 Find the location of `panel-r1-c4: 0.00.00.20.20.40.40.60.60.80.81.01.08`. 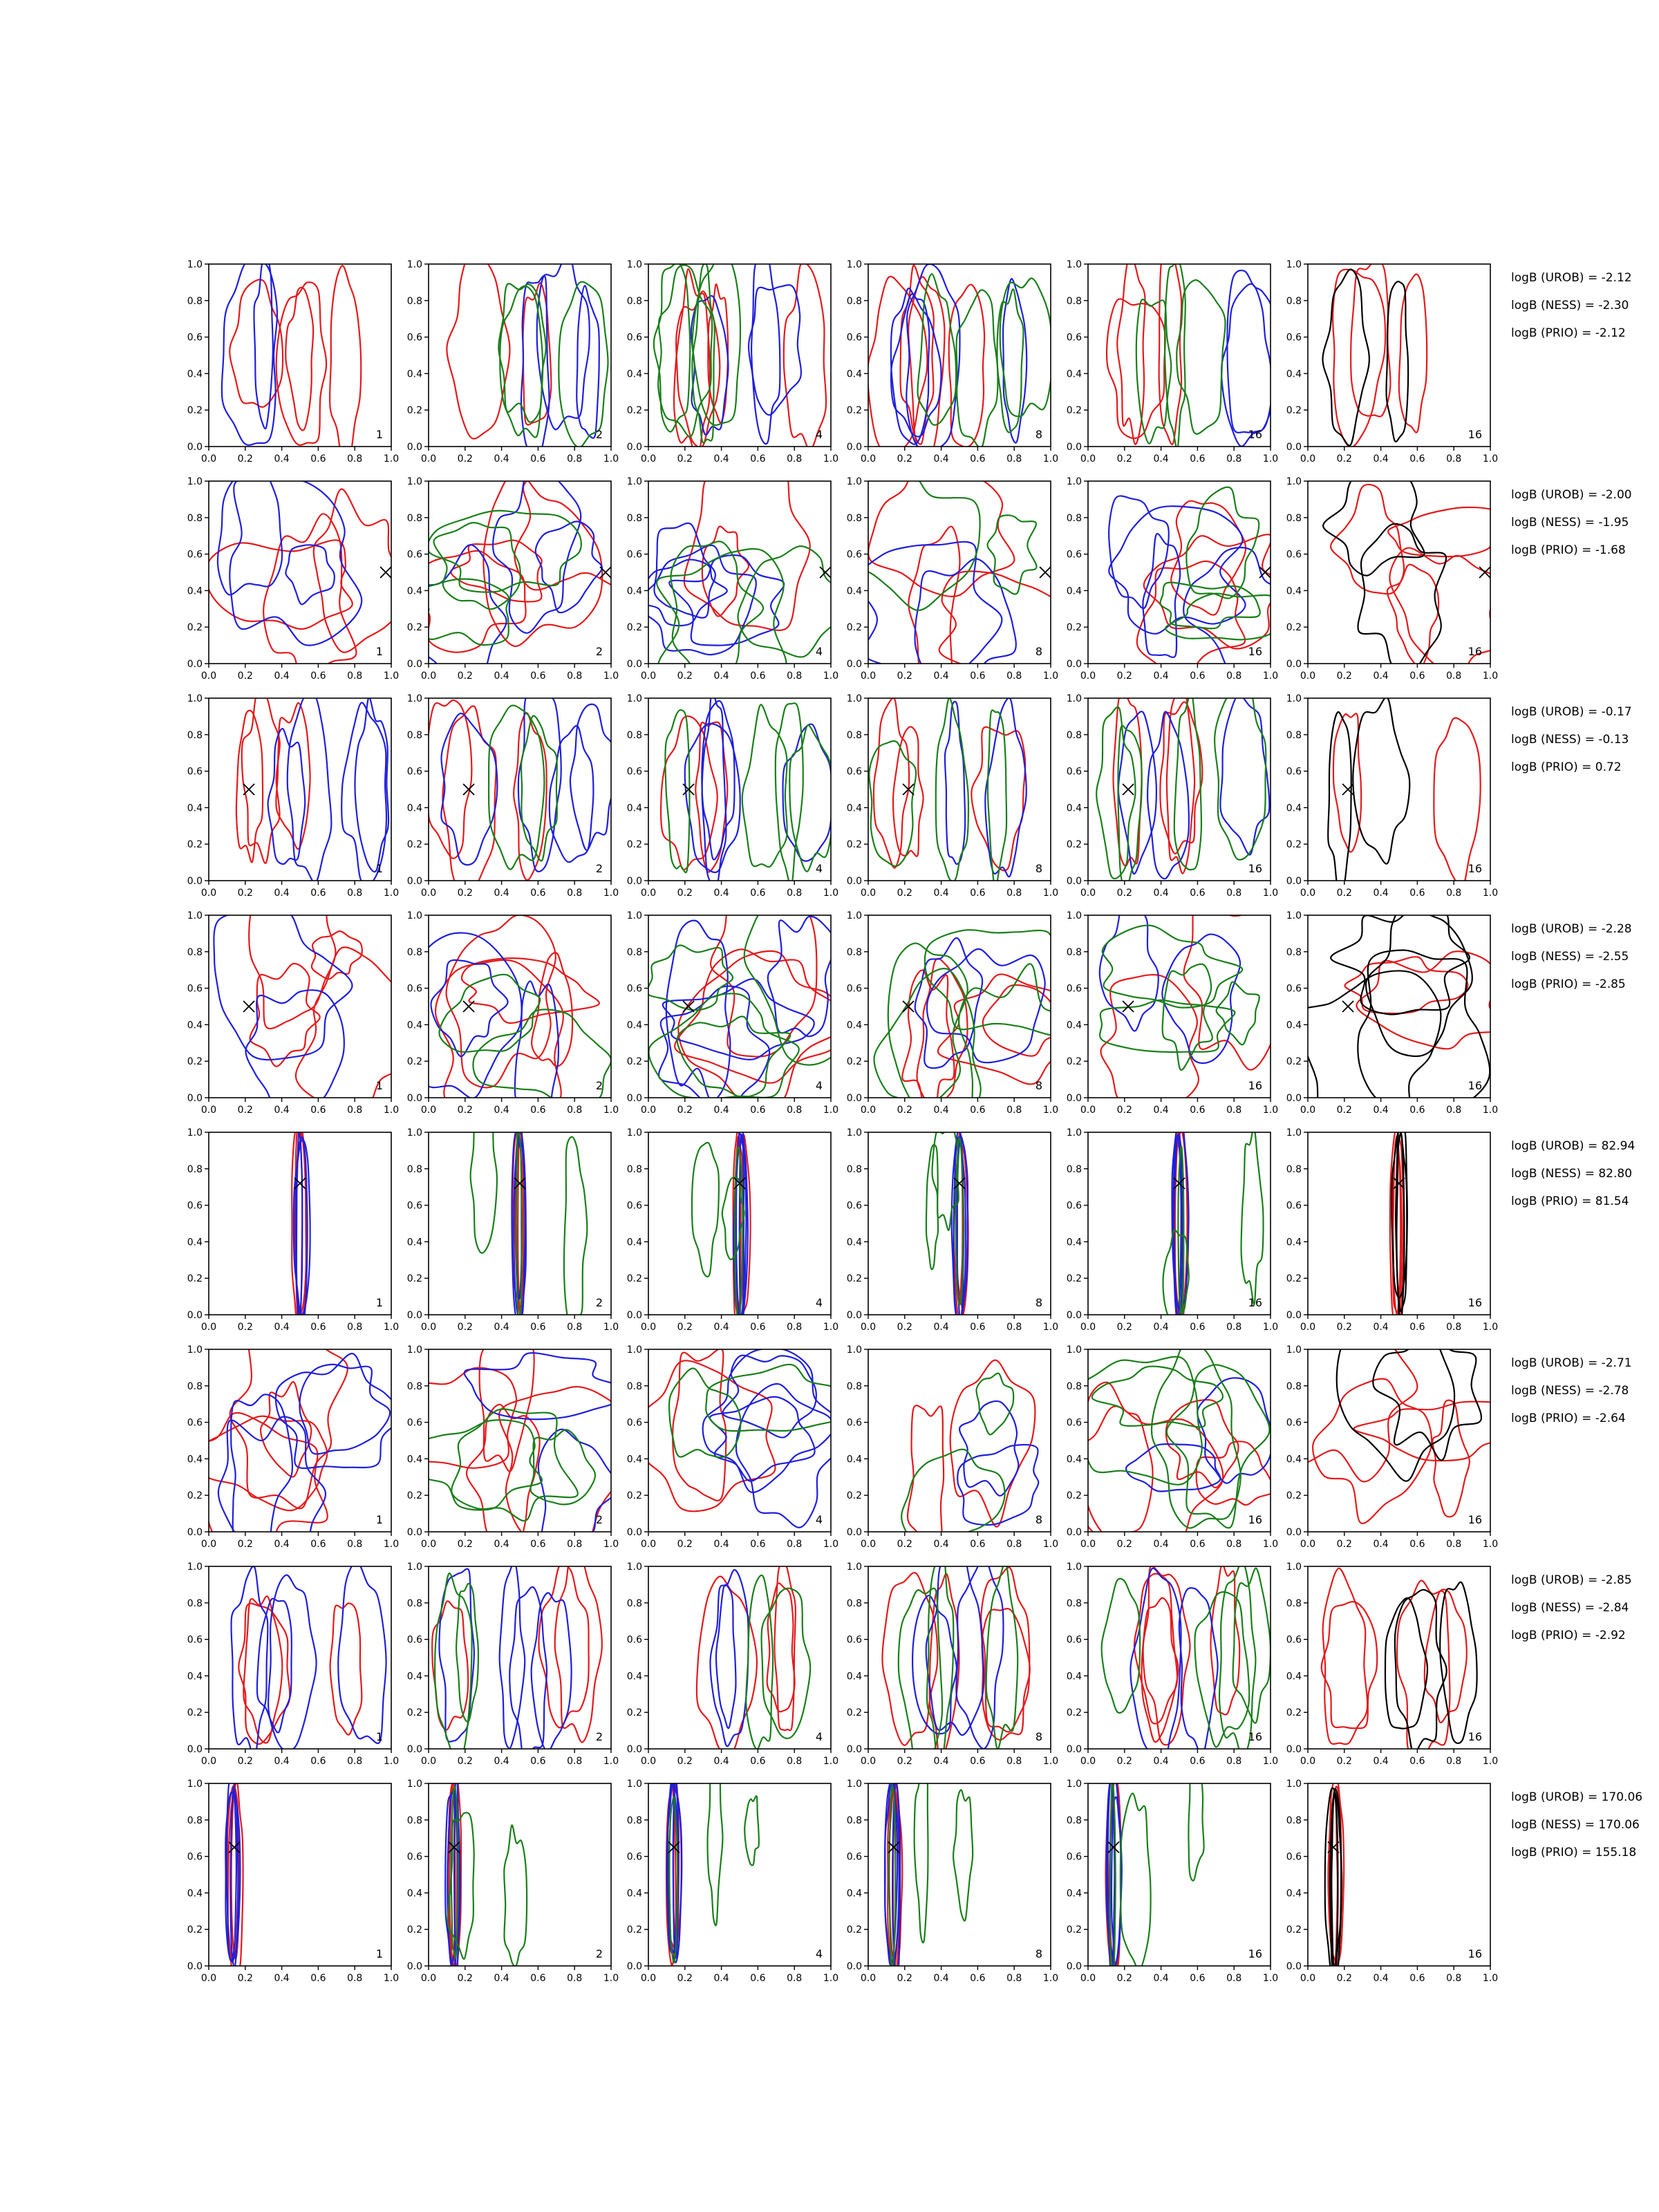

panel-r1-c4: 0.00.00.20.20.40.40.60.60.80.81.01.08 is located at coordinates (953, 362).